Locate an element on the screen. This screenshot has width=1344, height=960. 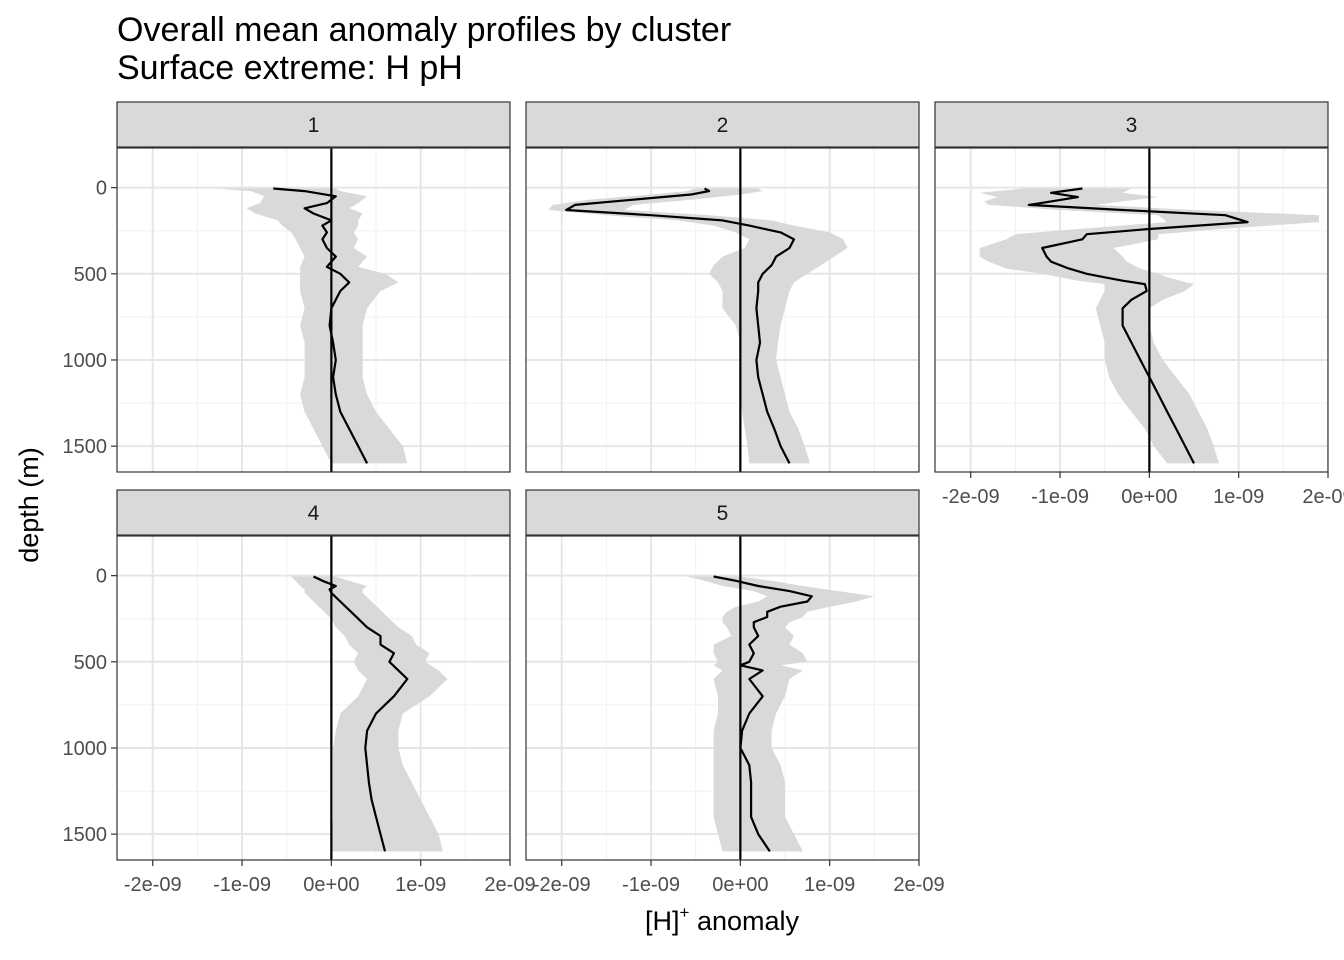
strip-label: 4 is located at coordinates (314, 513).